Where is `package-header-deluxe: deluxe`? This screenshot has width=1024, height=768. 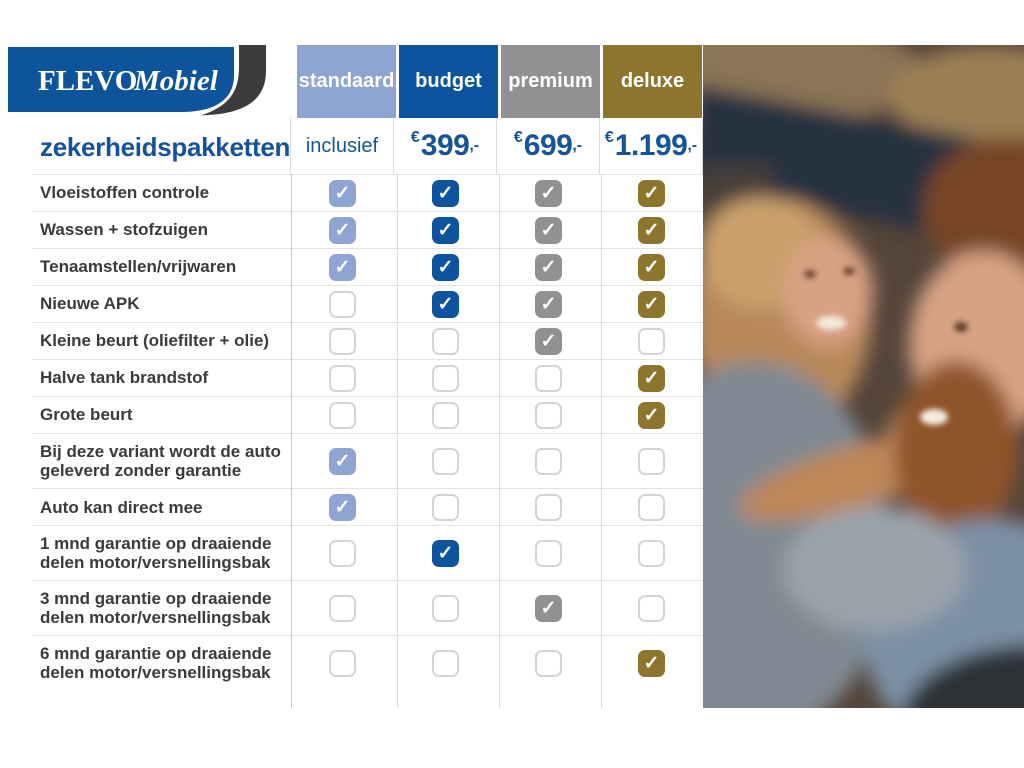
package-header-deluxe: deluxe is located at coordinates (652, 81).